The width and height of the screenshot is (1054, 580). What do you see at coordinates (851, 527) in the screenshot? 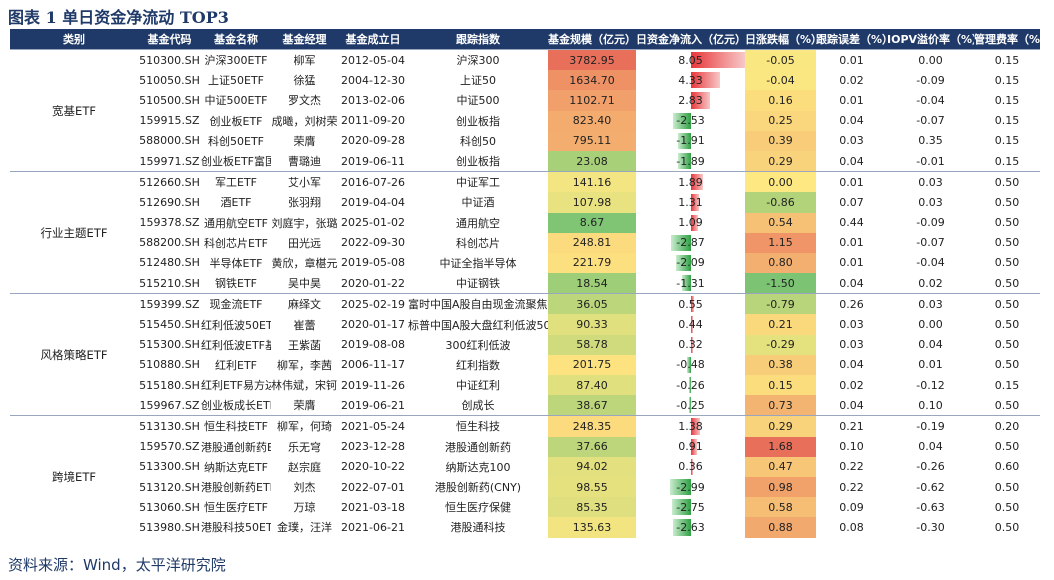
I see `tracking-error-cell: 0.08` at bounding box center [851, 527].